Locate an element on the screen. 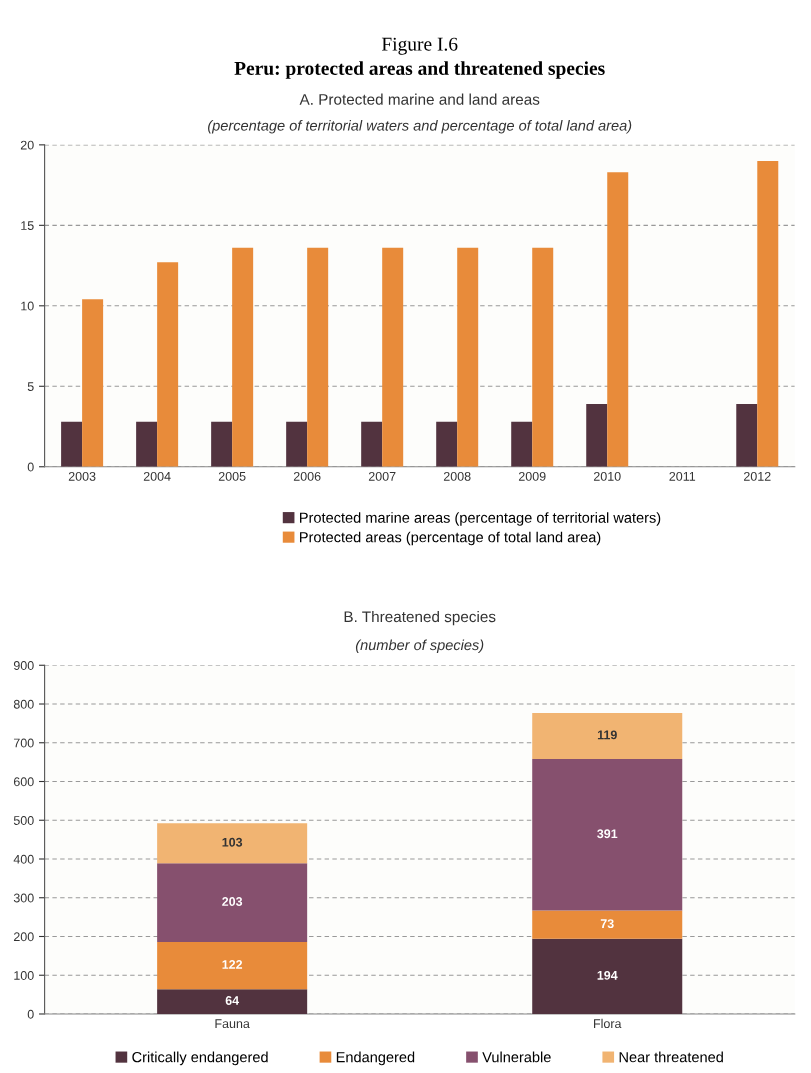  x-tick-label: Fauna is located at coordinates (232, 1024).